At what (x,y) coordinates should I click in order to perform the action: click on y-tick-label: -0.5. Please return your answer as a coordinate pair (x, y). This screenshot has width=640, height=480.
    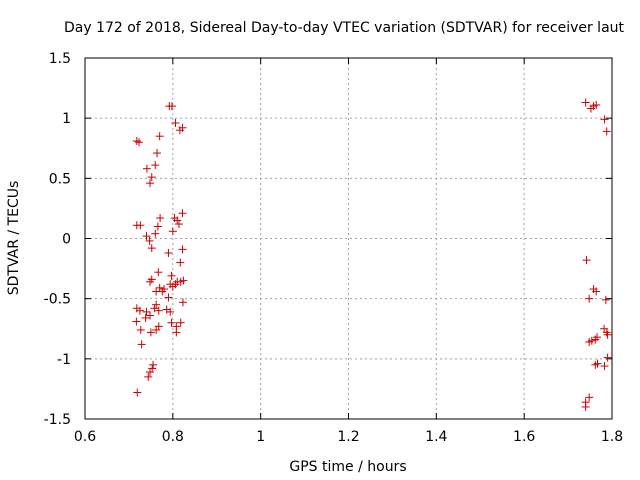
    Looking at the image, I should click on (57, 300).